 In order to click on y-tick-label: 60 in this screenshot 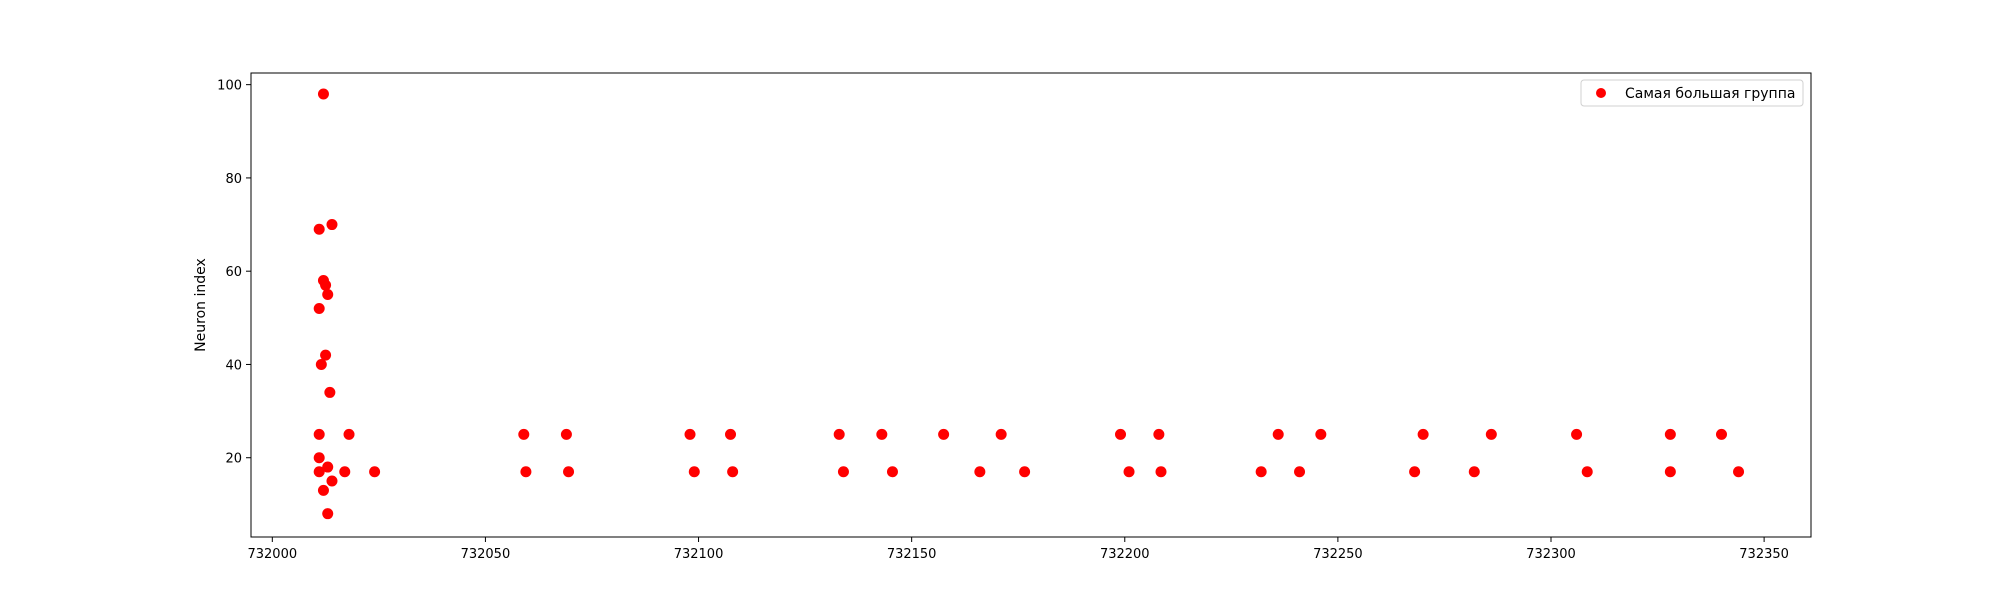, I will do `click(233, 272)`.